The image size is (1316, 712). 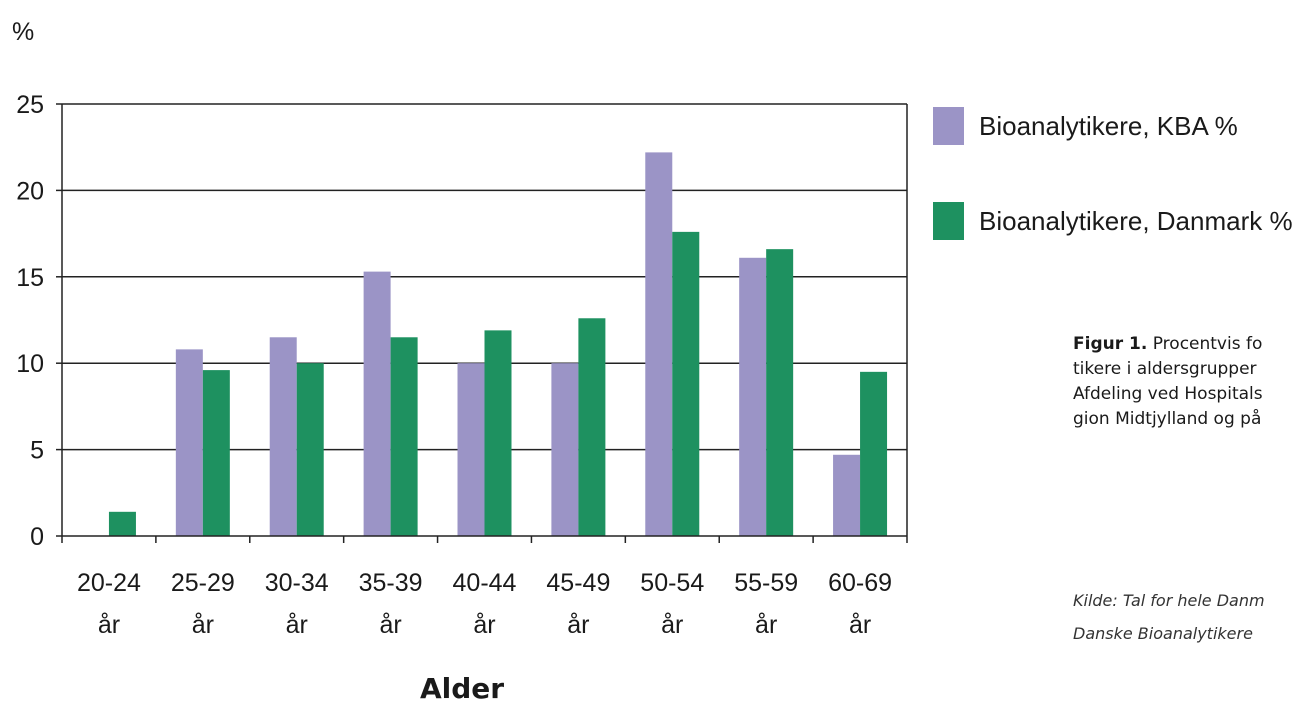 What do you see at coordinates (30, 364) in the screenshot?
I see `y-tick-label: 10` at bounding box center [30, 364].